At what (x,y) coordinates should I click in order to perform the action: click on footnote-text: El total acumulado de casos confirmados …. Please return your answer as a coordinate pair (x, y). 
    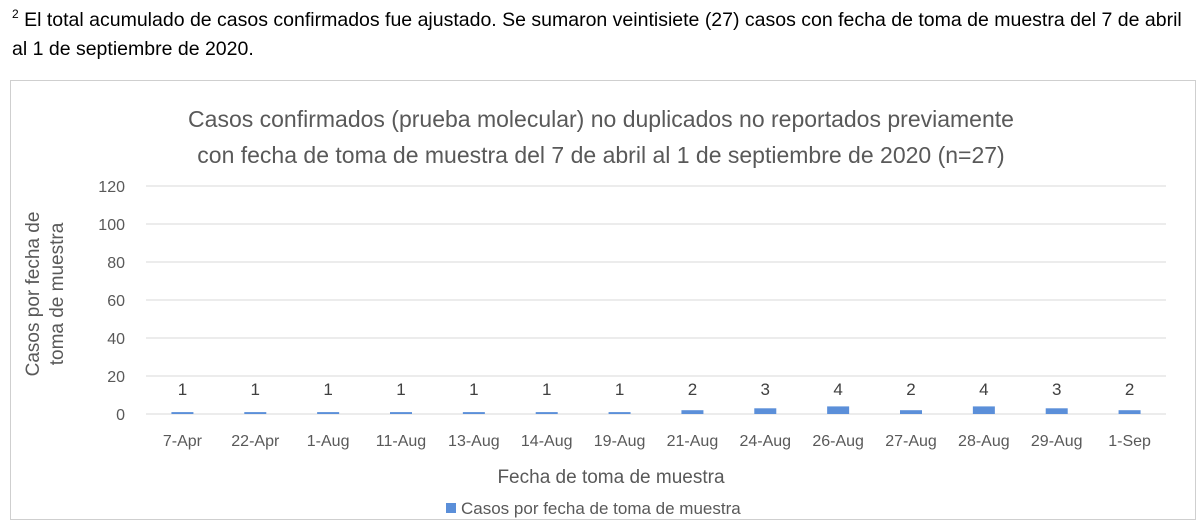
    Looking at the image, I should click on (597, 34).